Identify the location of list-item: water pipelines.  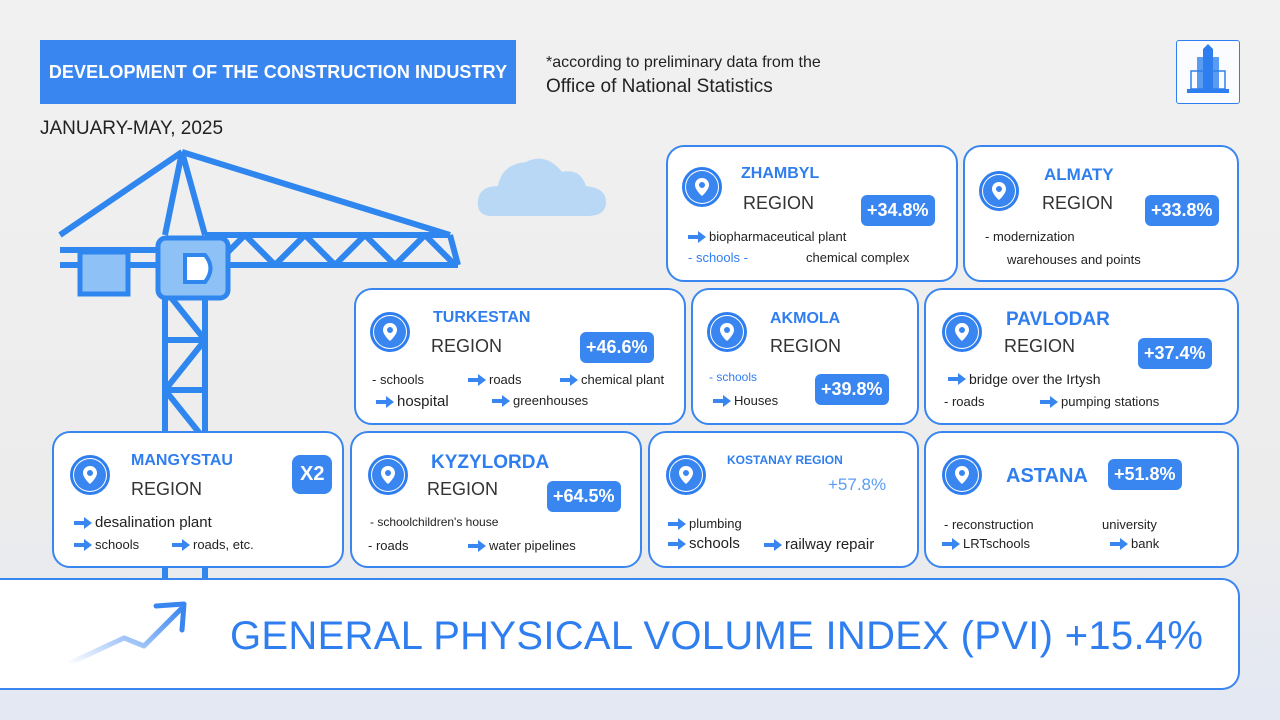
(522, 545).